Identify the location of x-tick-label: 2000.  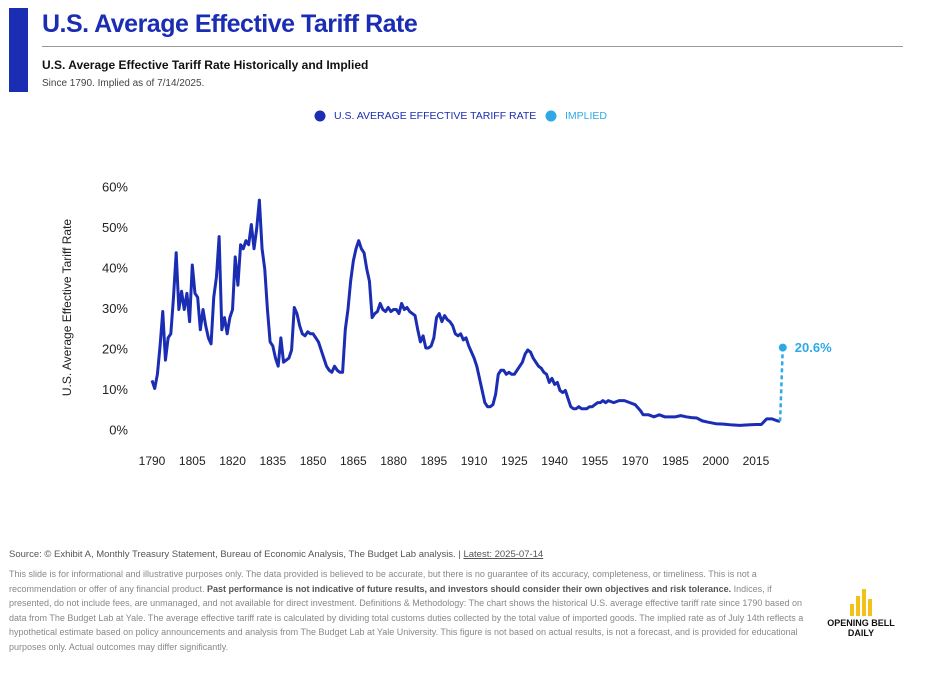
(715, 461).